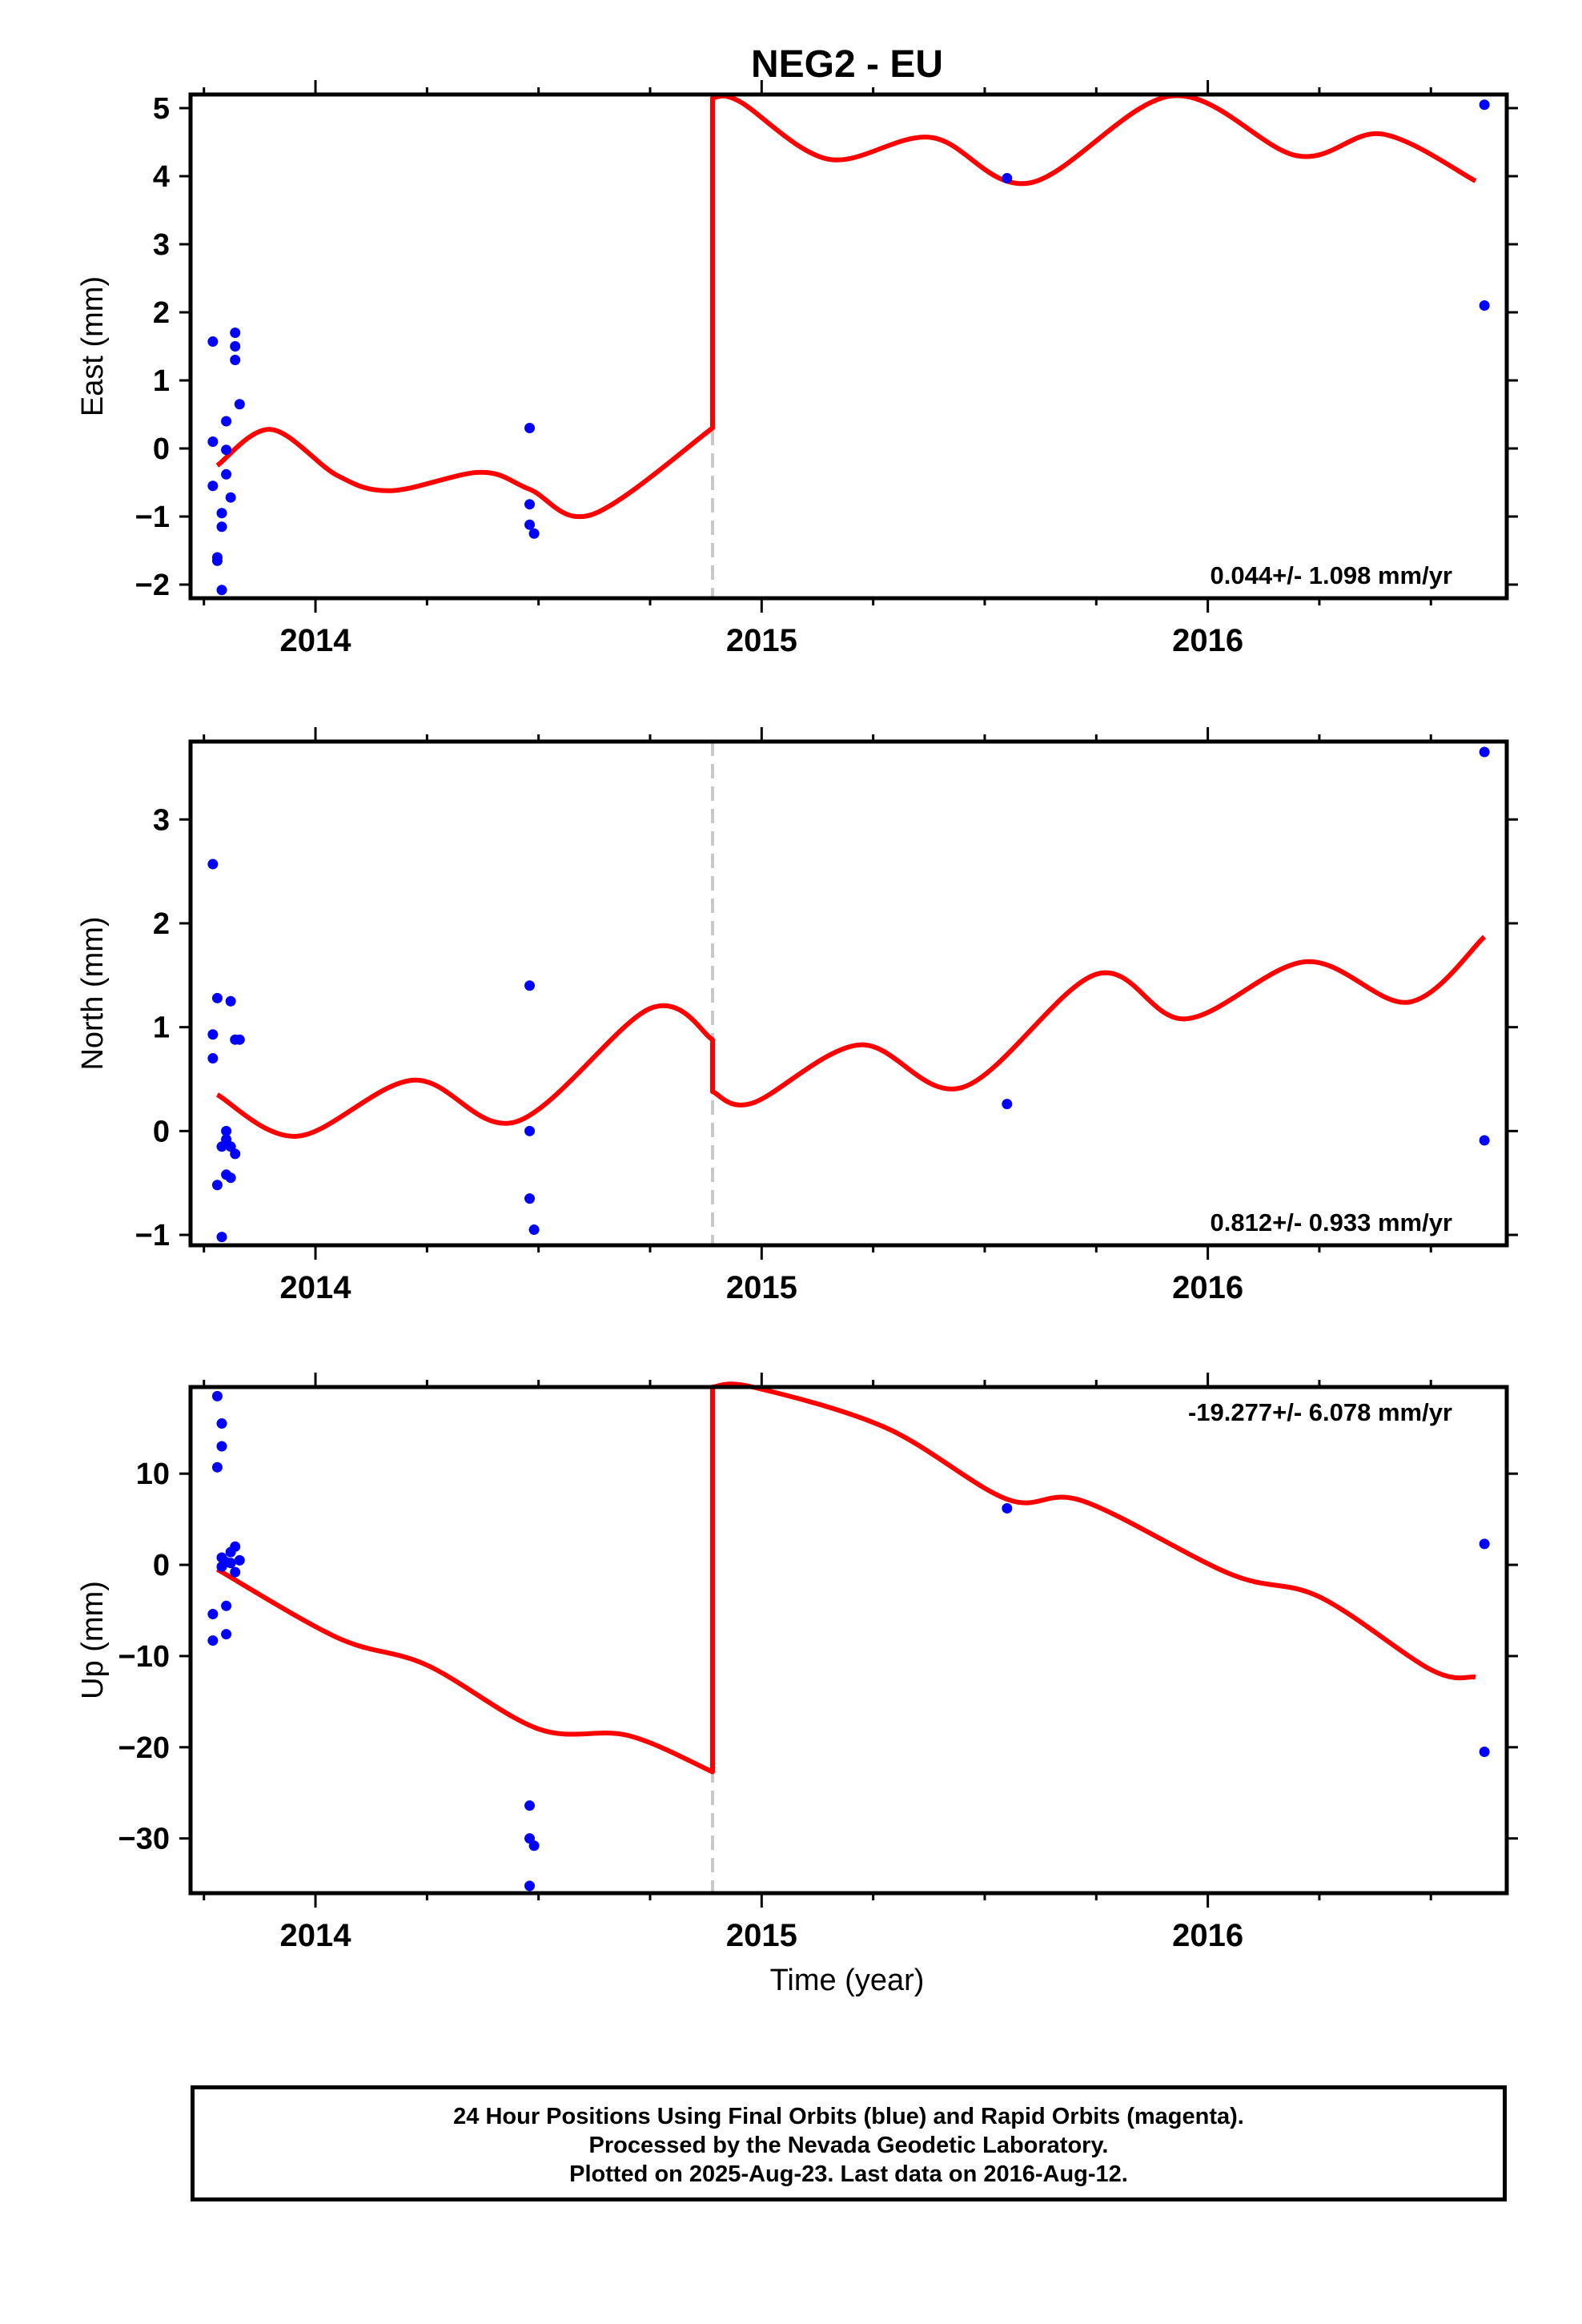 This screenshot has height=2324, width=1582. I want to click on y-axis-label: East (mm), so click(93, 346).